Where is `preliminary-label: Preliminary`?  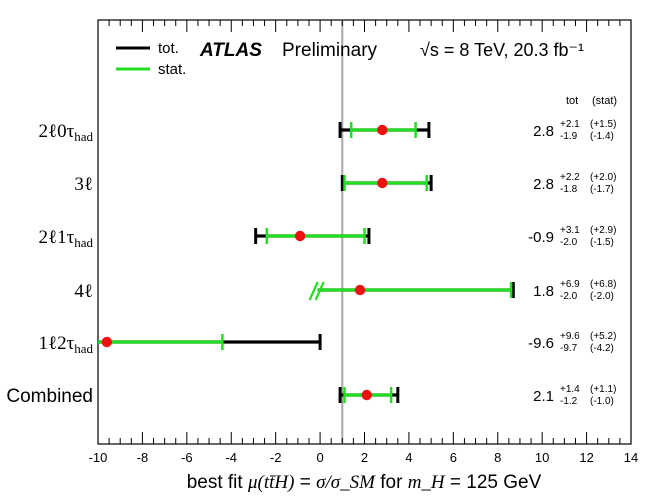 preliminary-label: Preliminary is located at coordinates (330, 50).